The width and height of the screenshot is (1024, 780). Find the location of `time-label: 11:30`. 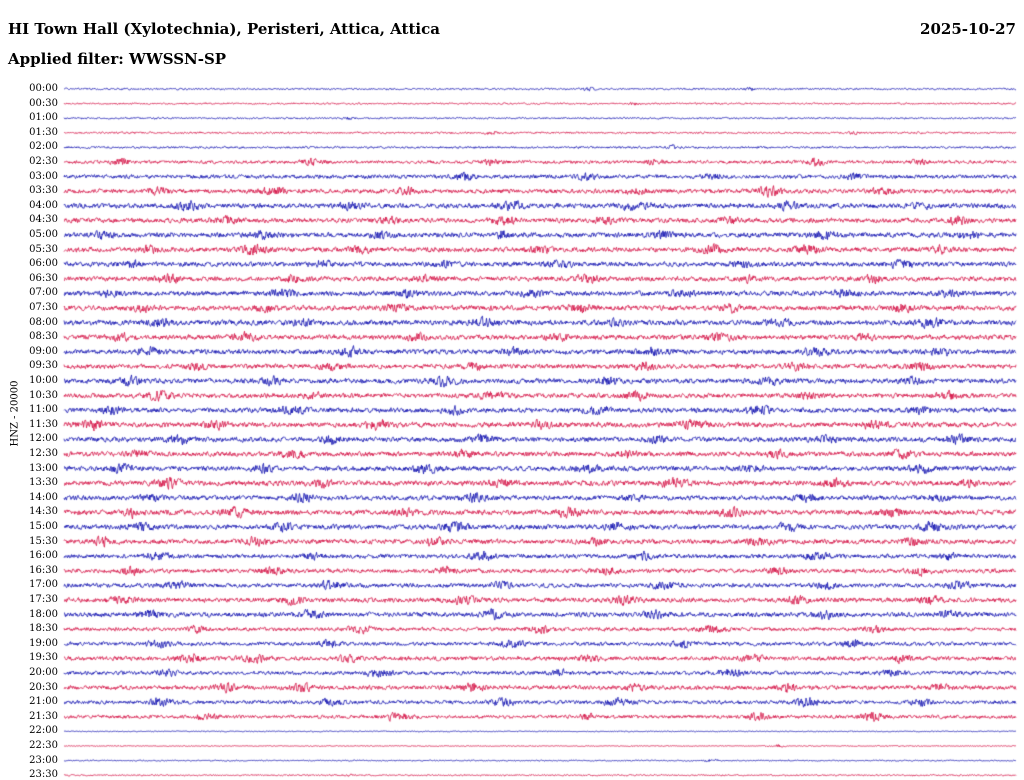

time-label: 11:30 is located at coordinates (43, 424).